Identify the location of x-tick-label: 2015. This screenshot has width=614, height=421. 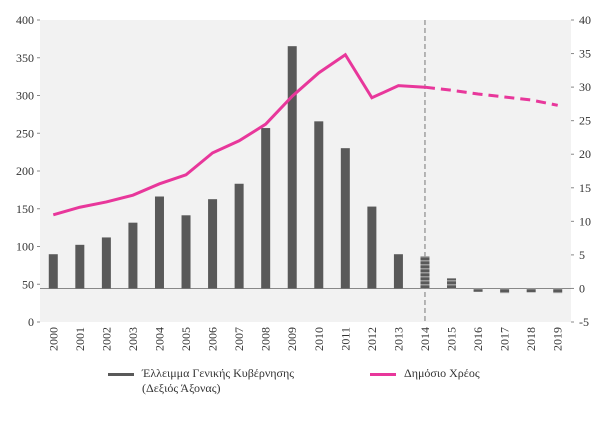
(452, 339).